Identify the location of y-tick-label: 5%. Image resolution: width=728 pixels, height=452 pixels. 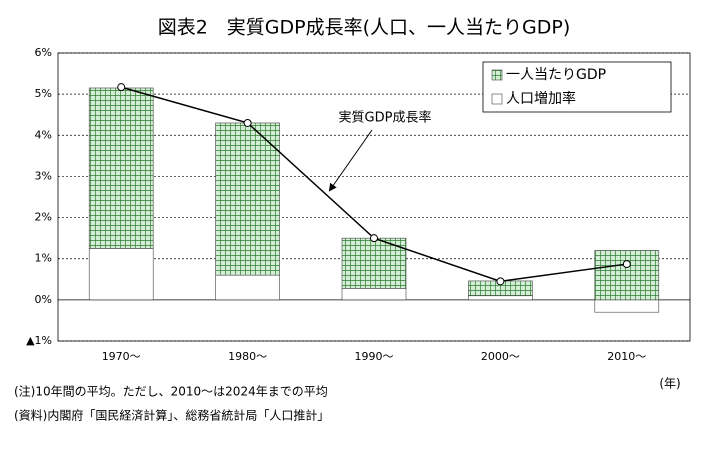
(43, 93).